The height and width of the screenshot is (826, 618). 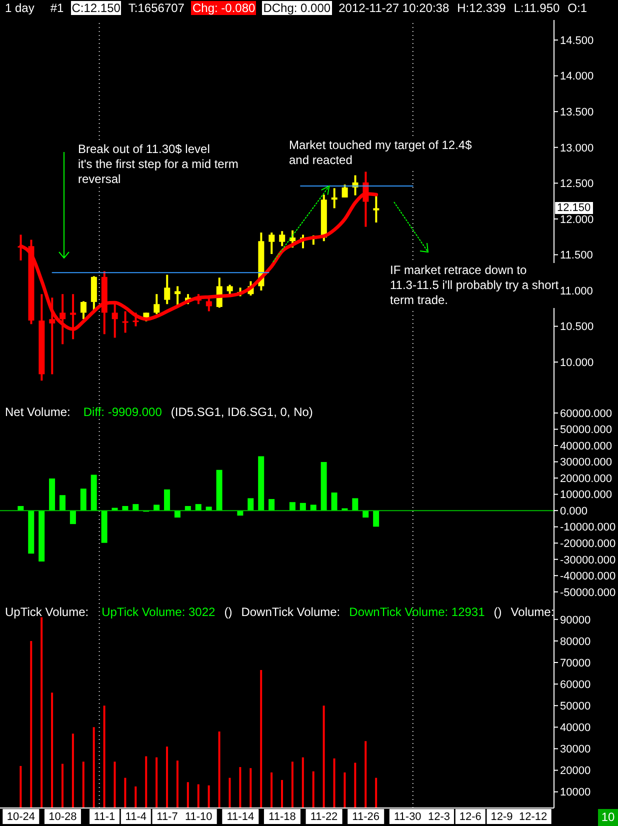 I want to click on x-tick-label: 11-10, so click(x=198, y=817).